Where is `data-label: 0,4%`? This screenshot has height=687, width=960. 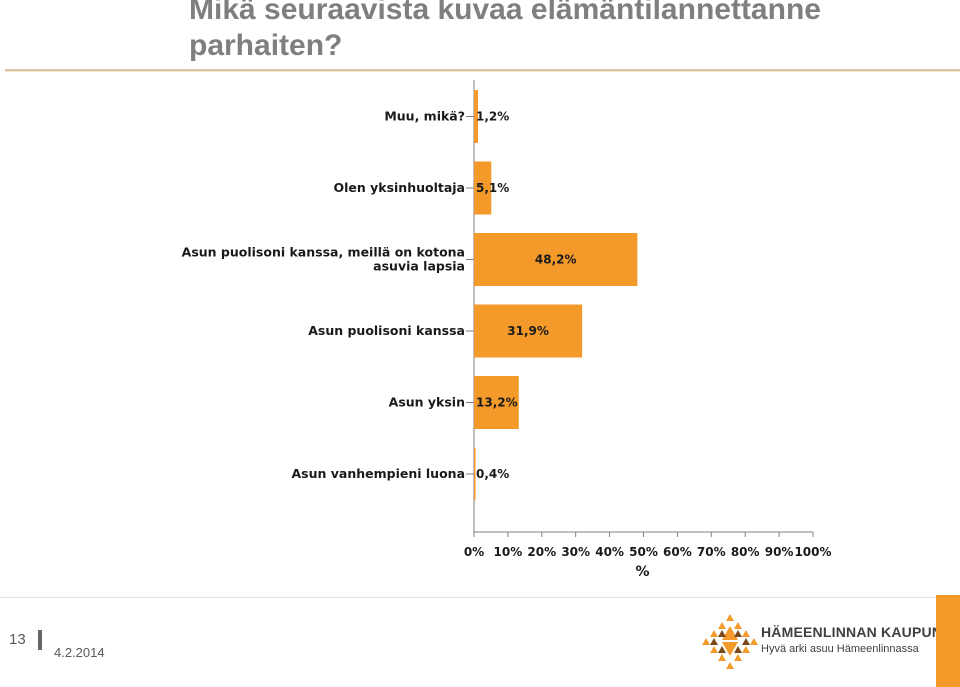 data-label: 0,4% is located at coordinates (492, 474).